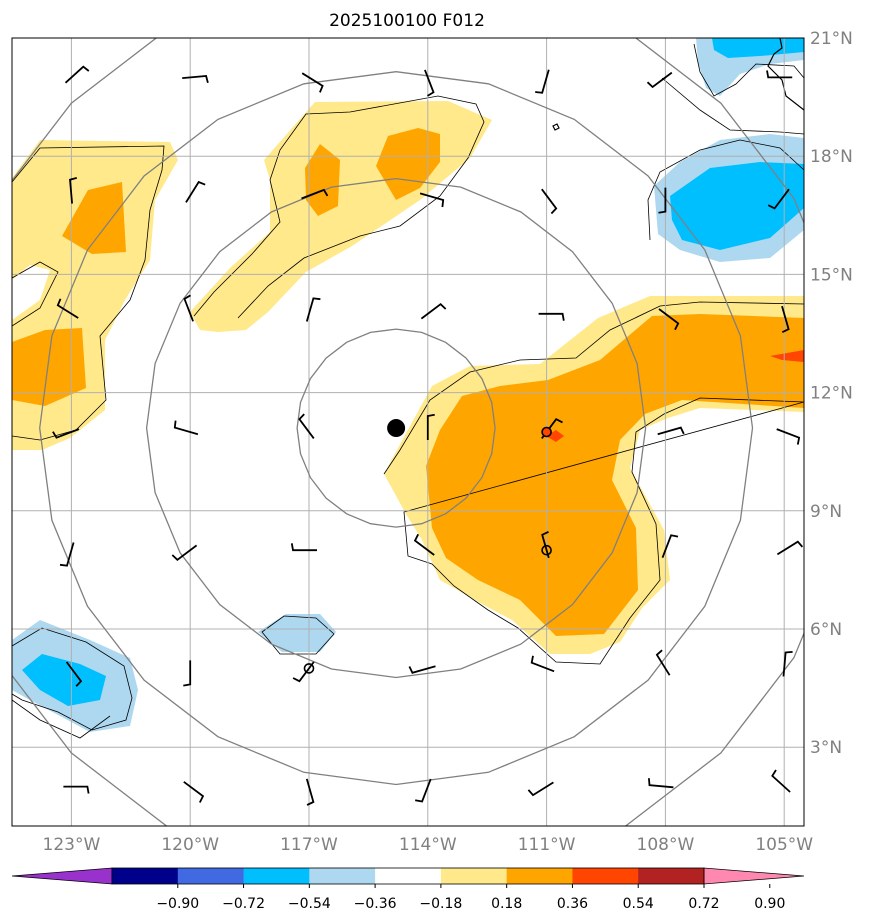  I want to click on longitude-label: 108°W, so click(666, 845).